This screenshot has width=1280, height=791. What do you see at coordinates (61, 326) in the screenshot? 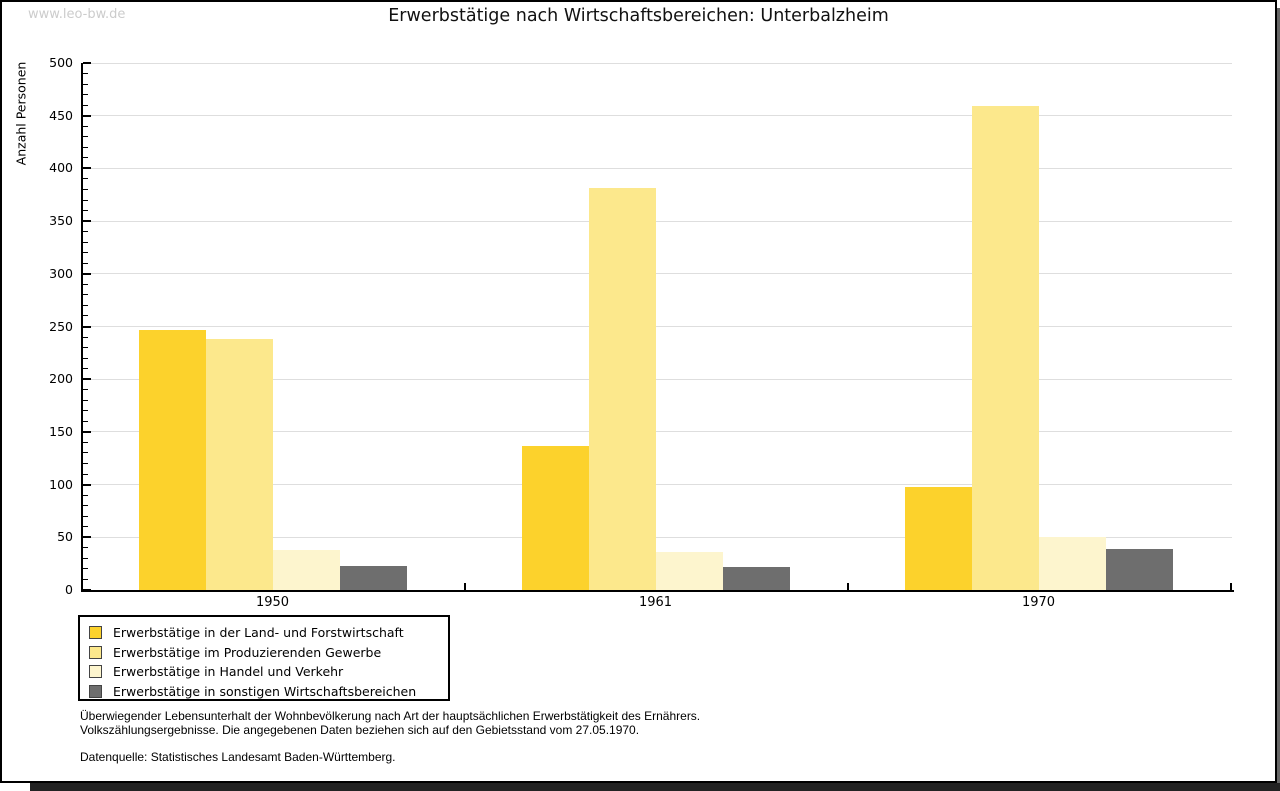
I see `y-tick-label-250: 250` at bounding box center [61, 326].